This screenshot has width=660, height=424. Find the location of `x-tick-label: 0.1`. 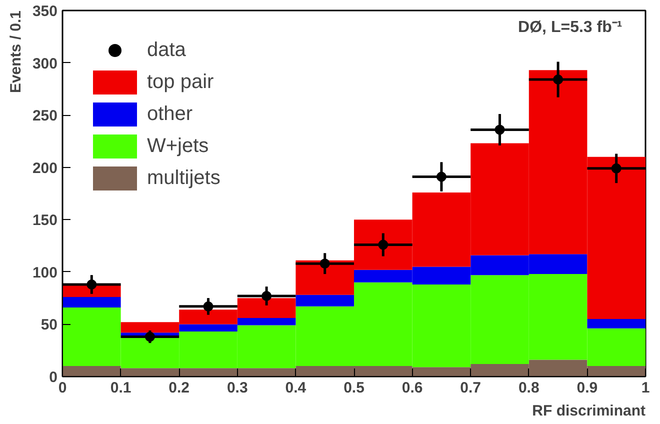

x-tick-label: 0.1 is located at coordinates (121, 388).